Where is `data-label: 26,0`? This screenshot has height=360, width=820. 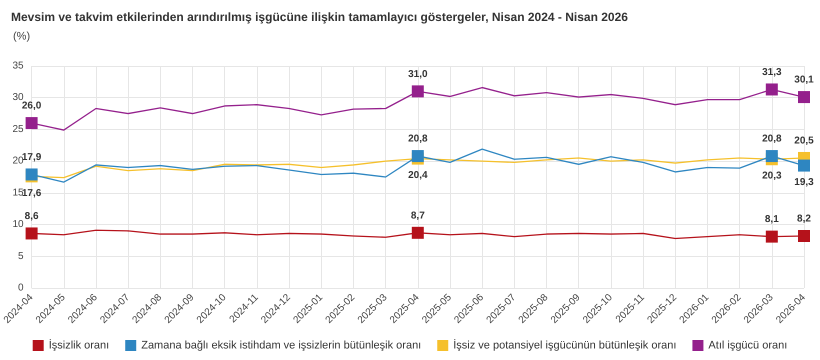 data-label: 26,0 is located at coordinates (32, 106).